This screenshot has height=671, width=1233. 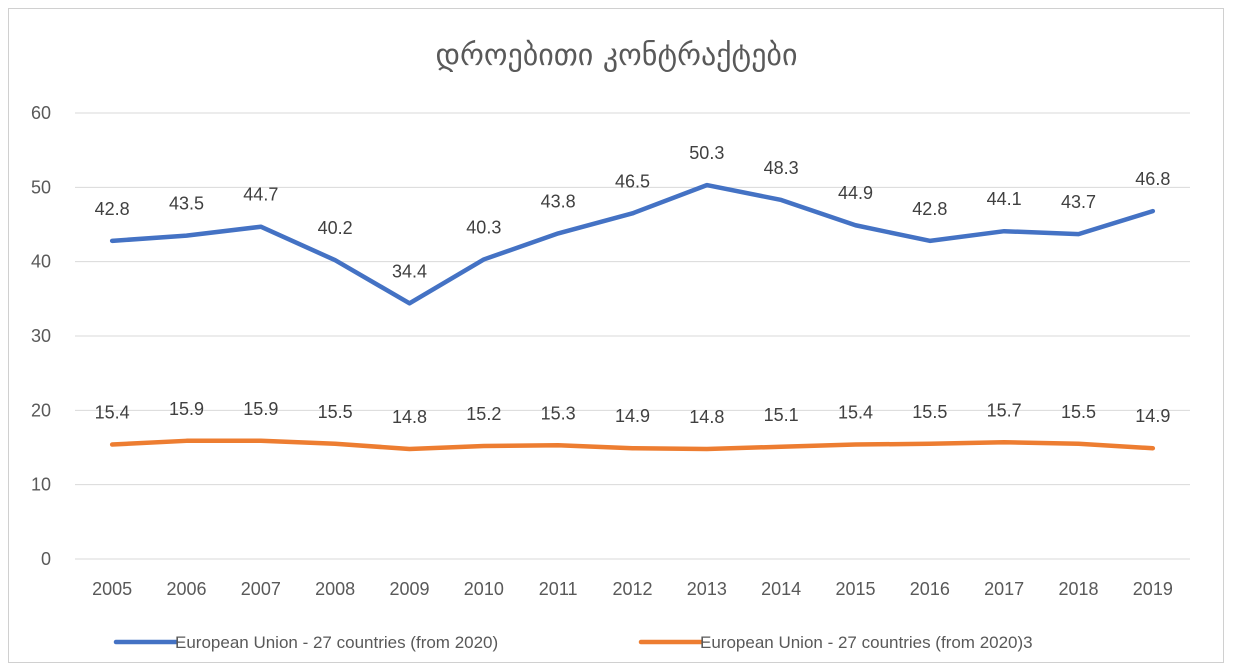 I want to click on y-tick-label: 40, so click(x=41, y=262).